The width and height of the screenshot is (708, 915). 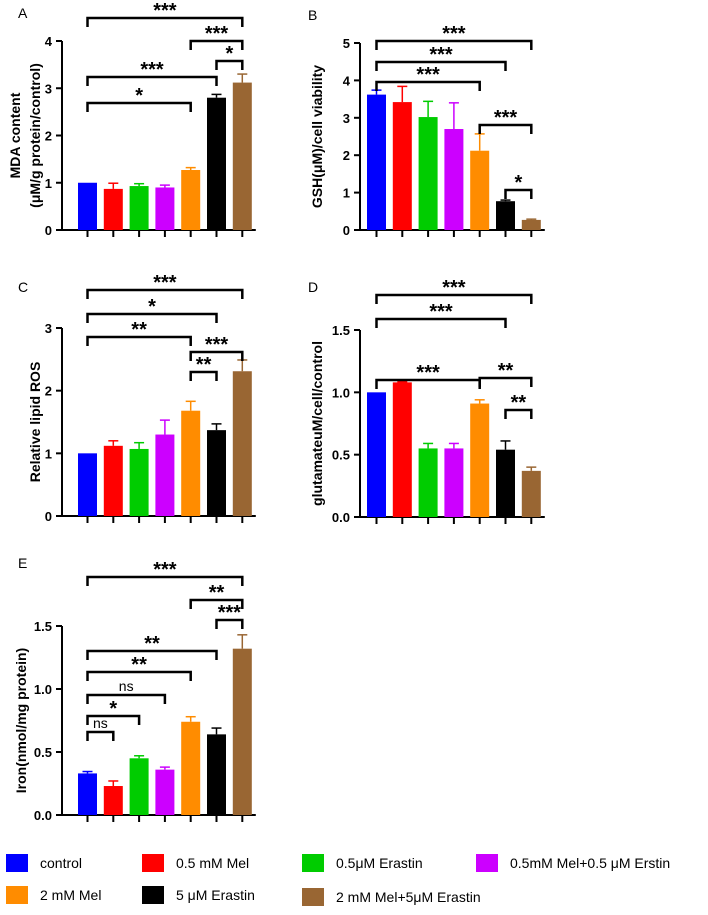 What do you see at coordinates (15, 135) in the screenshot?
I see `y-axis-label-line: MDA content` at bounding box center [15, 135].